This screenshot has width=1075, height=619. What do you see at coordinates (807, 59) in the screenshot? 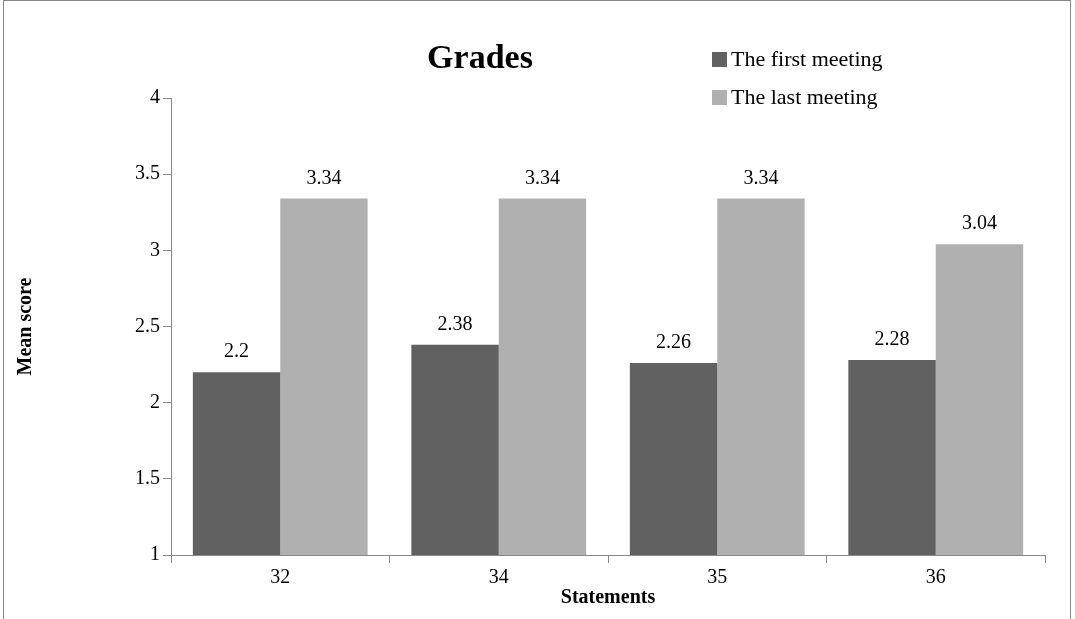
I see `legend-label: The first meeting` at bounding box center [807, 59].